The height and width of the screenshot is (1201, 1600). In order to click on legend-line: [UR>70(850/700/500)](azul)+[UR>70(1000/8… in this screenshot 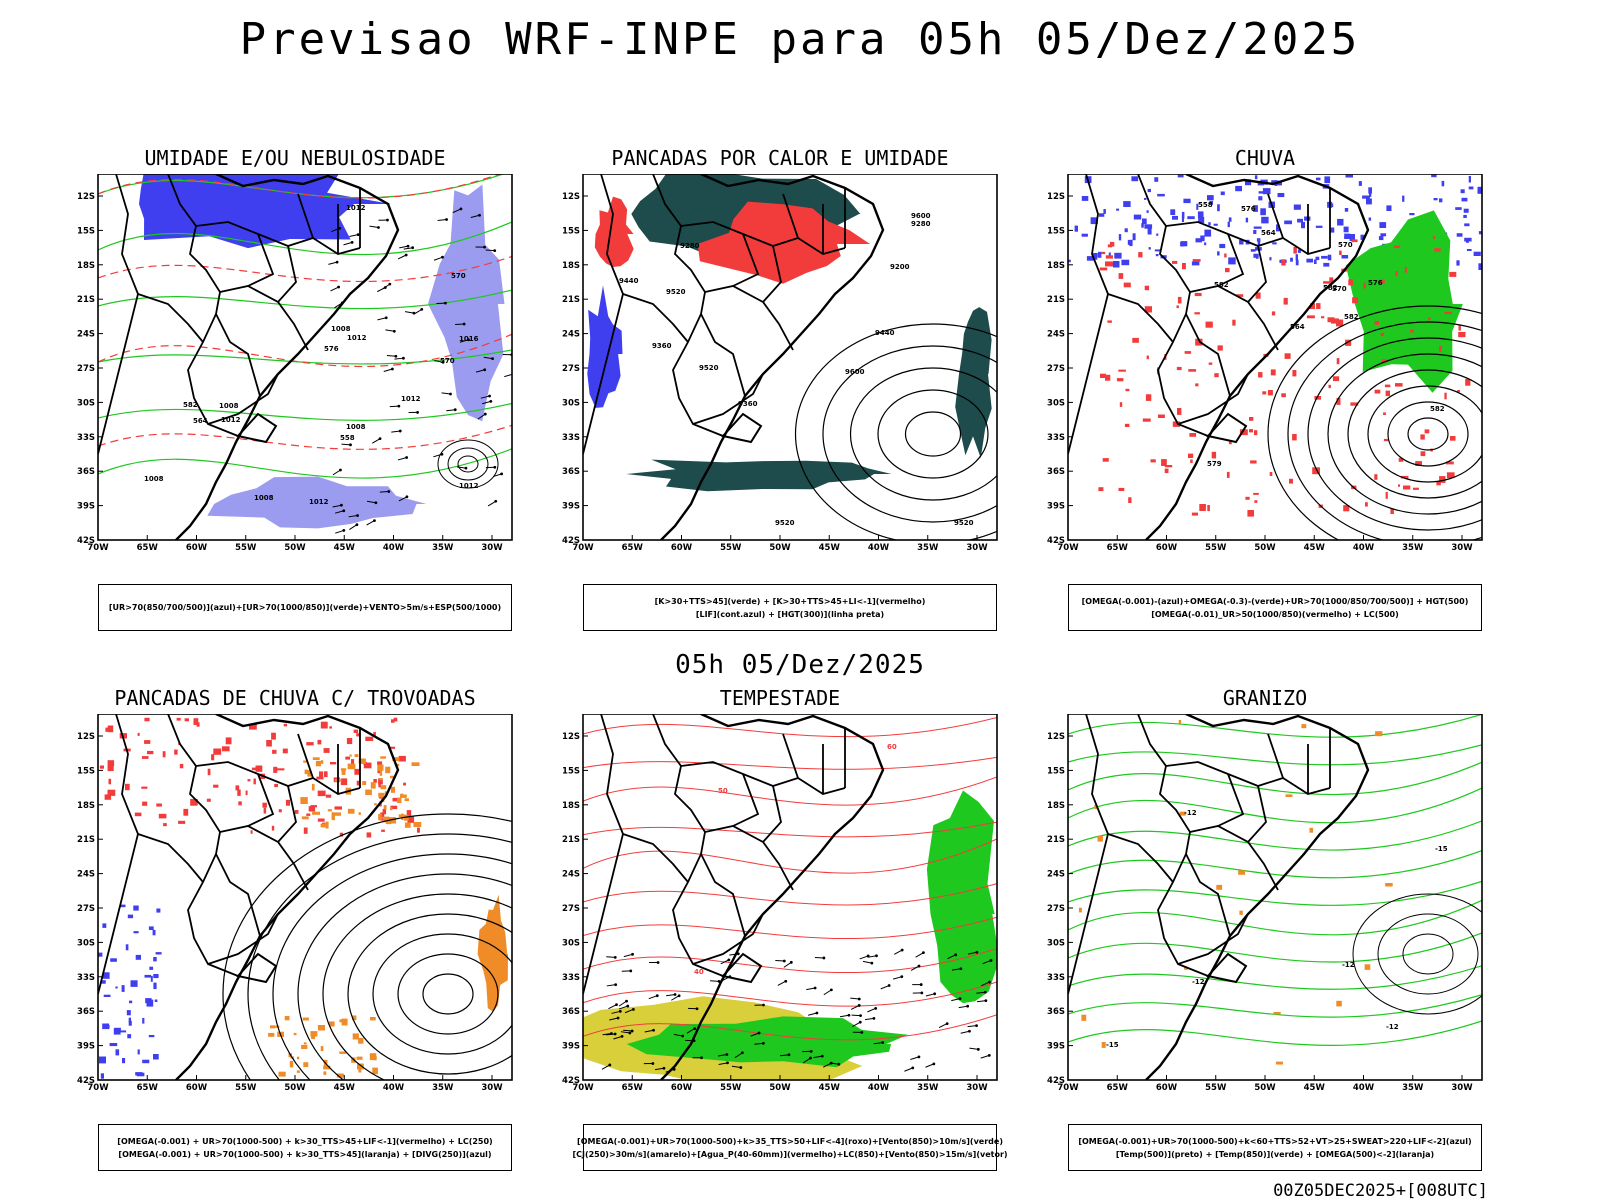, I will do `click(305, 607)`.